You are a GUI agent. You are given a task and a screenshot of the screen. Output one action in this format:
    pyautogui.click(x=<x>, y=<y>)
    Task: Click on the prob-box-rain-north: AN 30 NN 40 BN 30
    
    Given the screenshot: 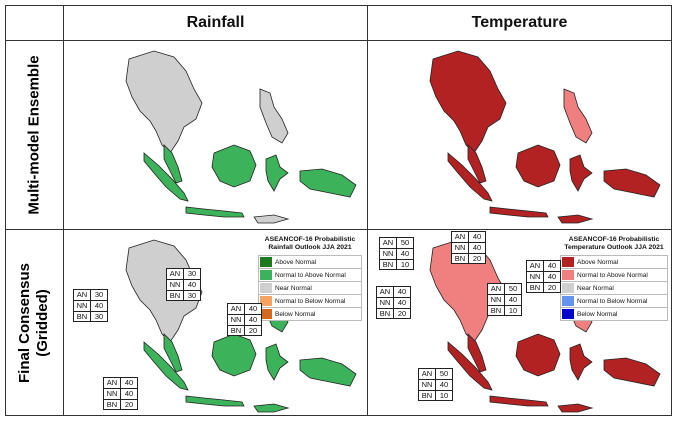 What is the action you would take?
    pyautogui.click(x=183, y=284)
    